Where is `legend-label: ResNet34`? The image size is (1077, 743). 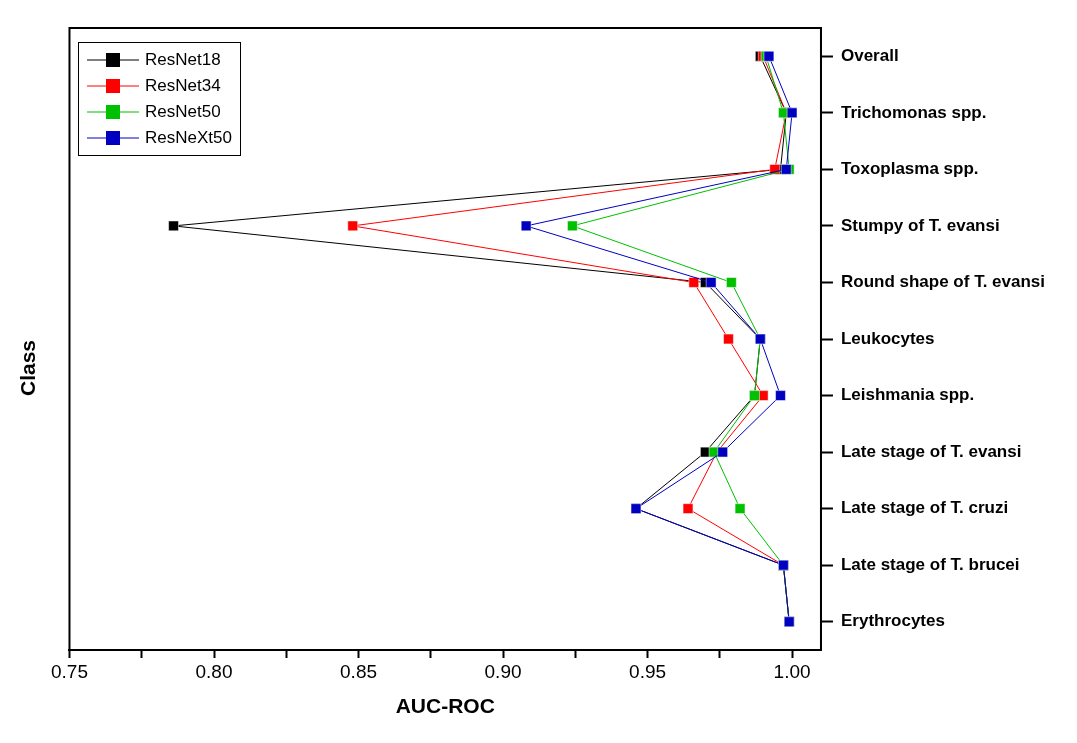 legend-label: ResNet34 is located at coordinates (183, 86).